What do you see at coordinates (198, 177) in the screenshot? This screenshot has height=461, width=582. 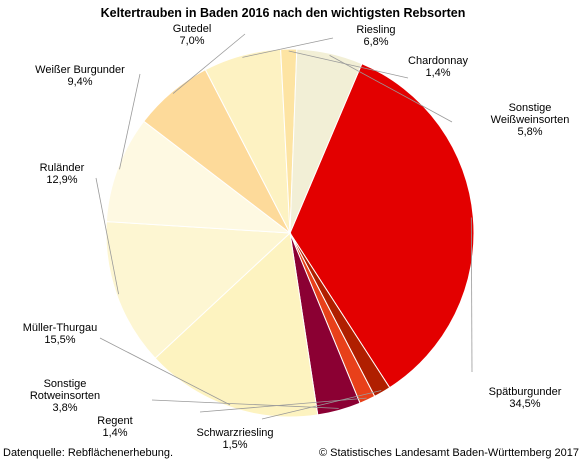 I see `pie-slice-weisser-burgunder` at bounding box center [198, 177].